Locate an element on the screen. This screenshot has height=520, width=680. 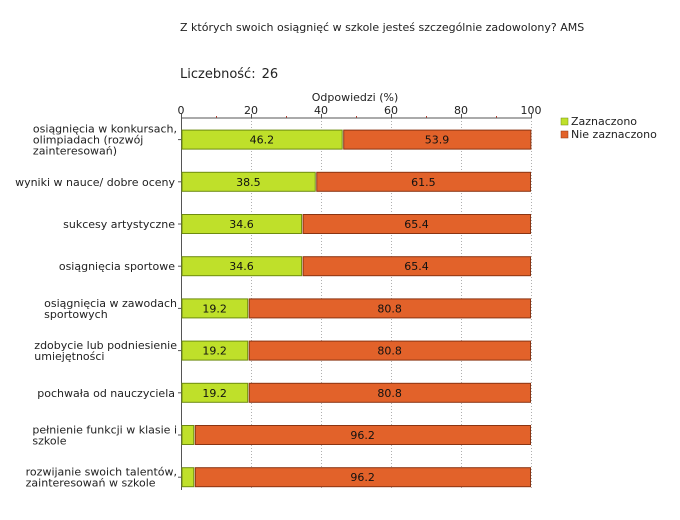
bar-value-label: 38.5 is located at coordinates (248, 182).